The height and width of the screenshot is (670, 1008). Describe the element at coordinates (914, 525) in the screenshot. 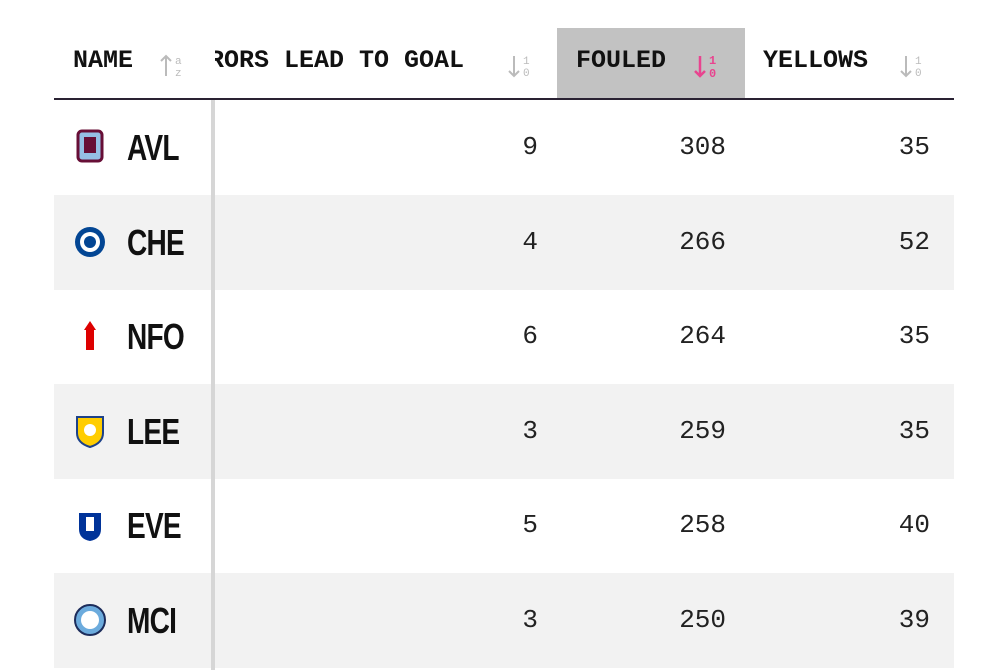

I see `cell-value: 40` at that location.